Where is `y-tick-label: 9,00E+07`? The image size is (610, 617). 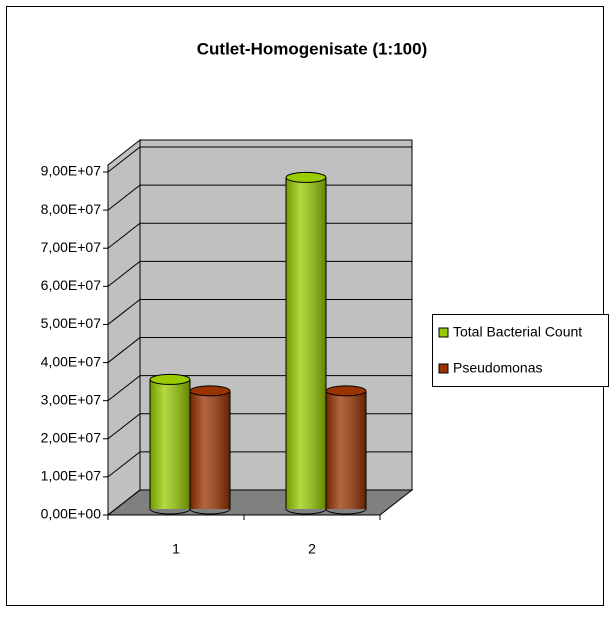 y-tick-label: 9,00E+07 is located at coordinates (71, 171).